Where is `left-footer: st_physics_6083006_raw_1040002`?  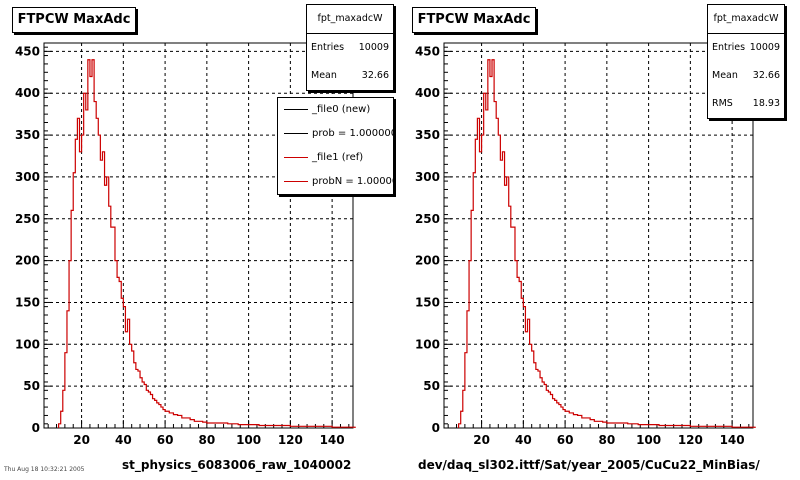 left-footer: st_physics_6083006_raw_1040002 is located at coordinates (237, 465).